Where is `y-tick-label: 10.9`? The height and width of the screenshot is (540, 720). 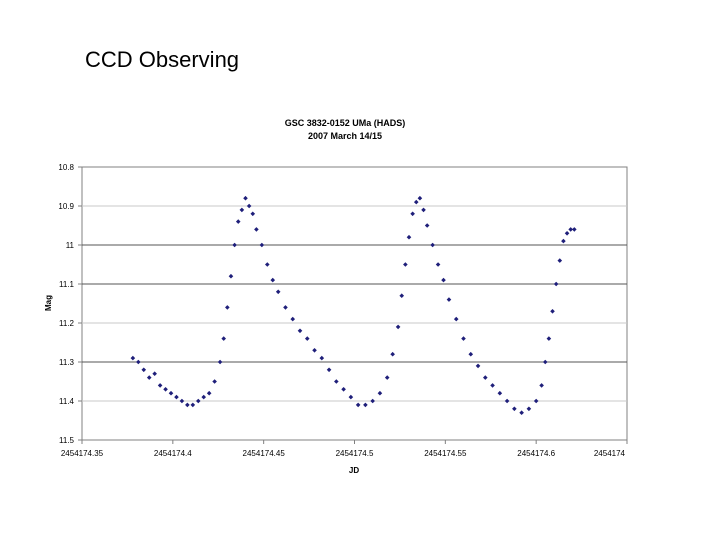 y-tick-label: 10.9 is located at coordinates (66, 206).